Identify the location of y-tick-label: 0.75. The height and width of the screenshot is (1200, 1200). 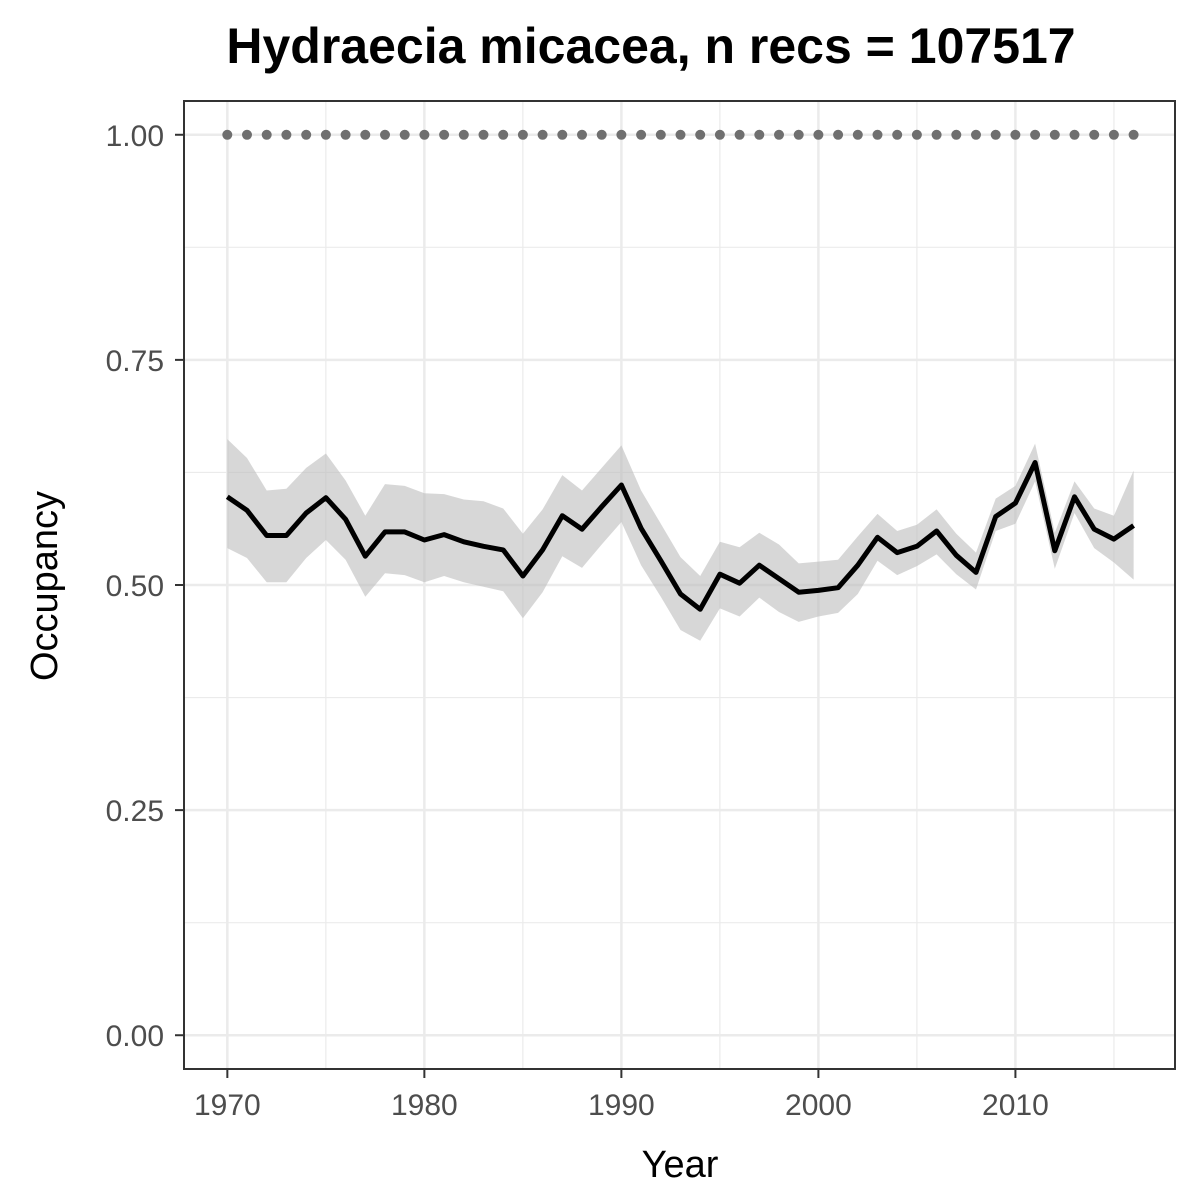
(135, 361).